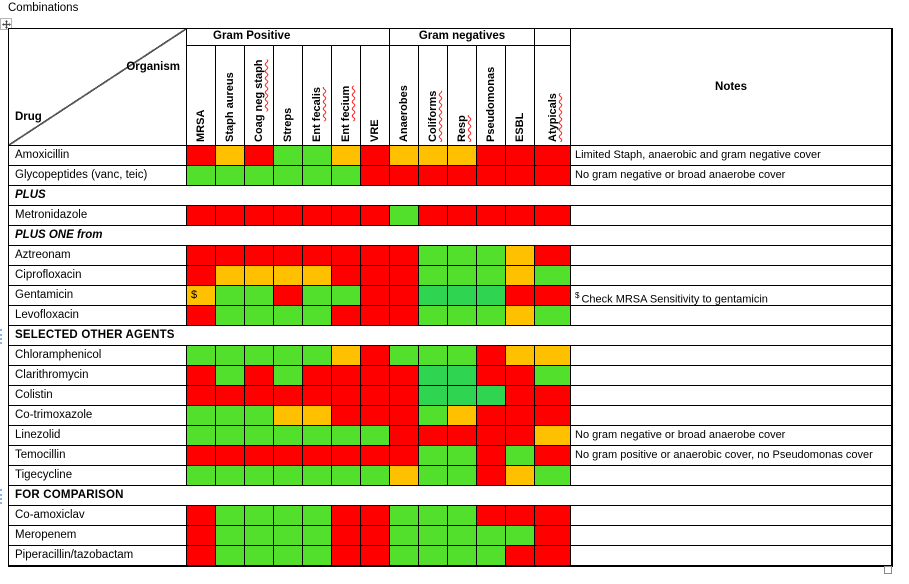  I want to click on drug-name-cell: Gentamicin, so click(98, 296).